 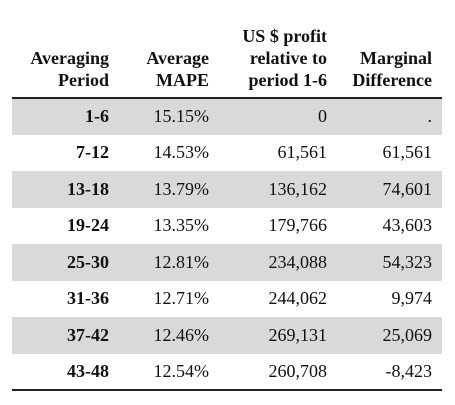 I want to click on table-row: 13-18 13.79% 136,162 74,601, so click(x=227, y=189).